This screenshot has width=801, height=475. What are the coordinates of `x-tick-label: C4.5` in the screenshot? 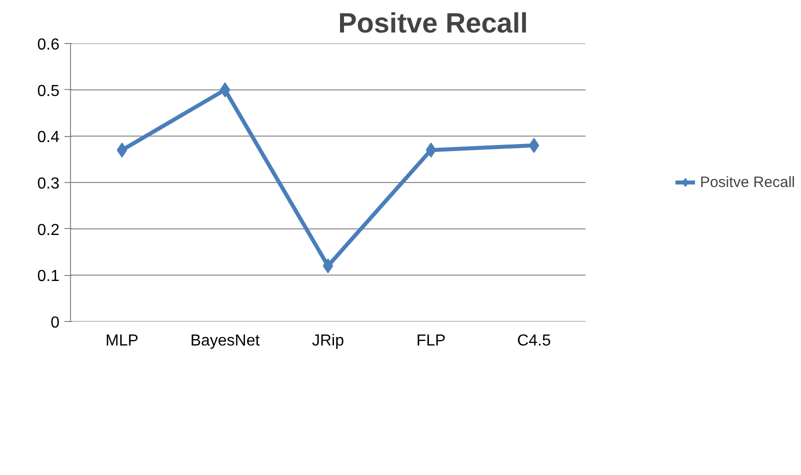 It's located at (534, 341).